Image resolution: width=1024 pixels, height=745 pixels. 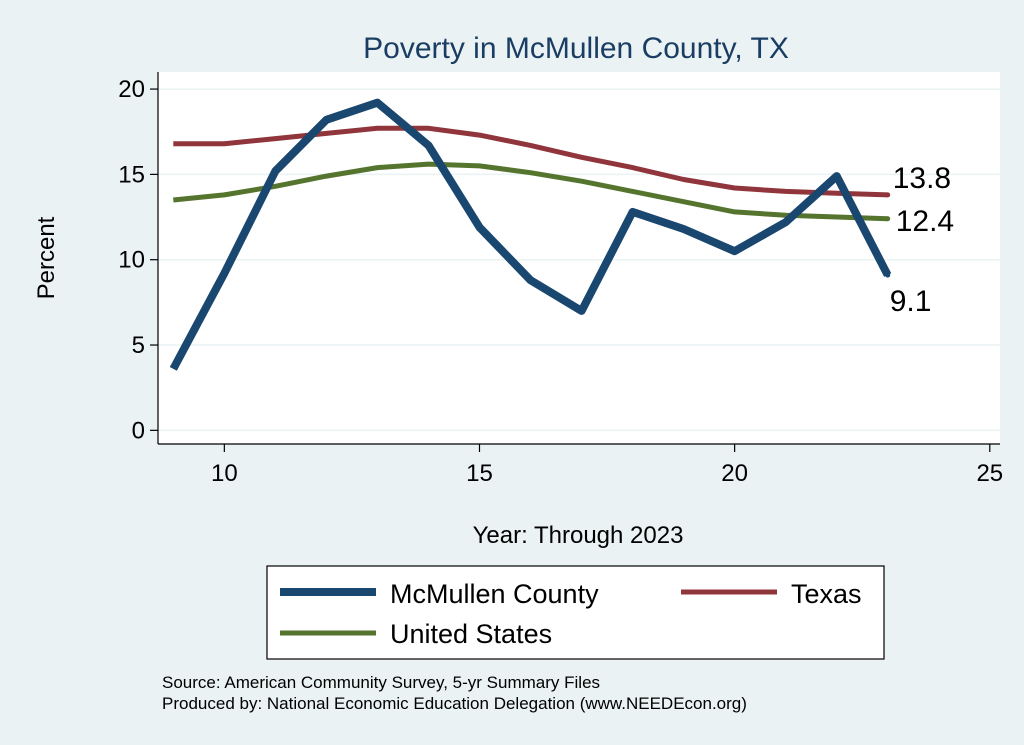 I want to click on end-marker-texas, so click(x=888, y=195).